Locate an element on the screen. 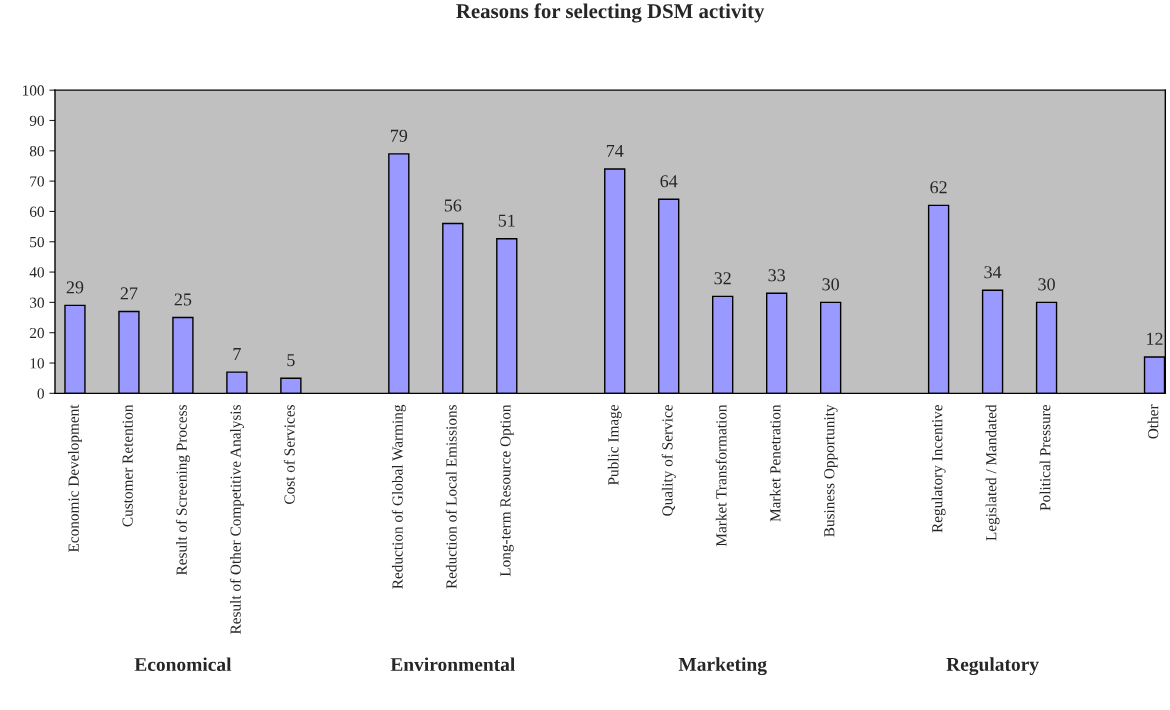 The height and width of the screenshot is (710, 1170). x-tick-label: Economic Development is located at coordinates (75, 478).